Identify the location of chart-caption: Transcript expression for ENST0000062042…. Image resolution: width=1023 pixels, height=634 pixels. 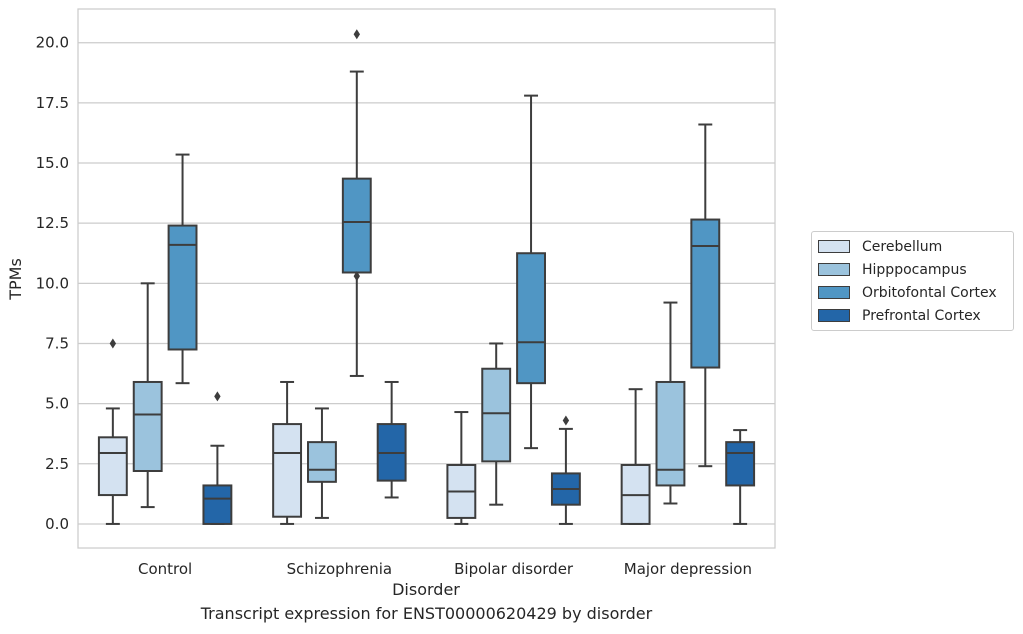
(426, 613).